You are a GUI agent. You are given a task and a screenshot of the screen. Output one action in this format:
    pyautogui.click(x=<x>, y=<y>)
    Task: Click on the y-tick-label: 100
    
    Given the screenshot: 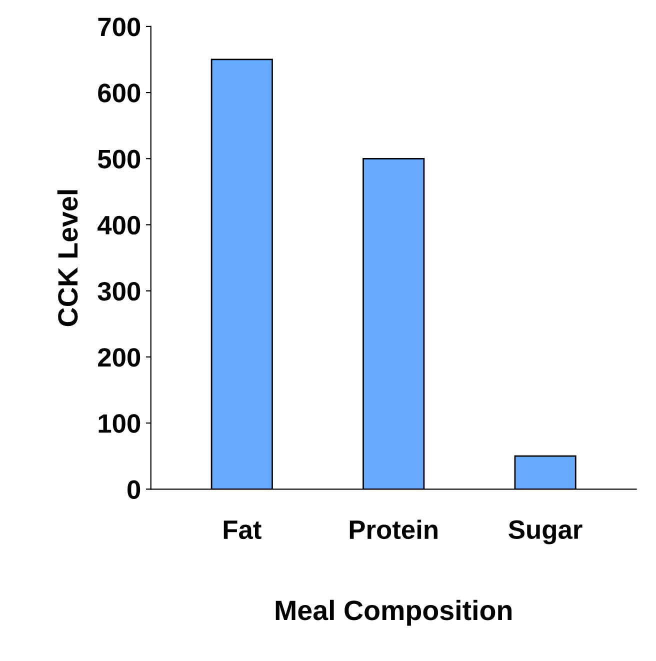 What is the action you would take?
    pyautogui.click(x=119, y=423)
    